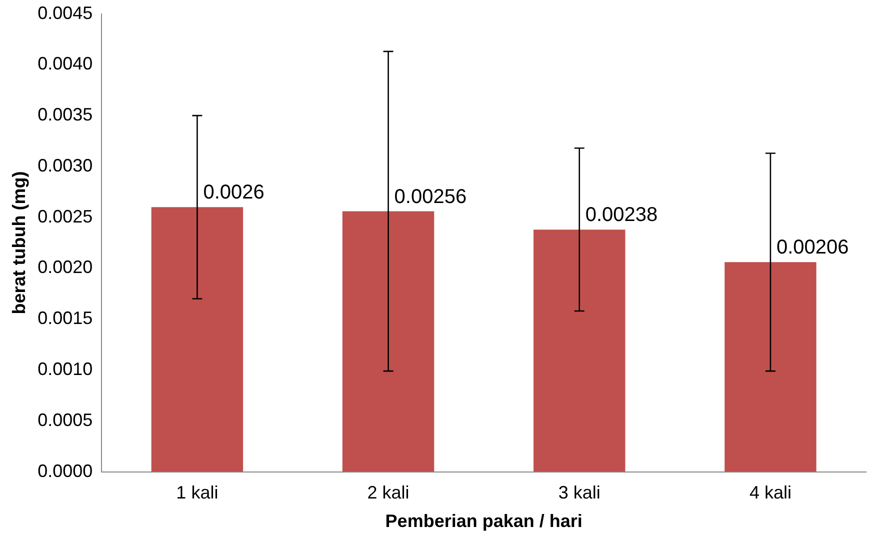 This screenshot has height=542, width=886. What do you see at coordinates (65, 420) in the screenshot?
I see `y-tick-label: 0.0005` at bounding box center [65, 420].